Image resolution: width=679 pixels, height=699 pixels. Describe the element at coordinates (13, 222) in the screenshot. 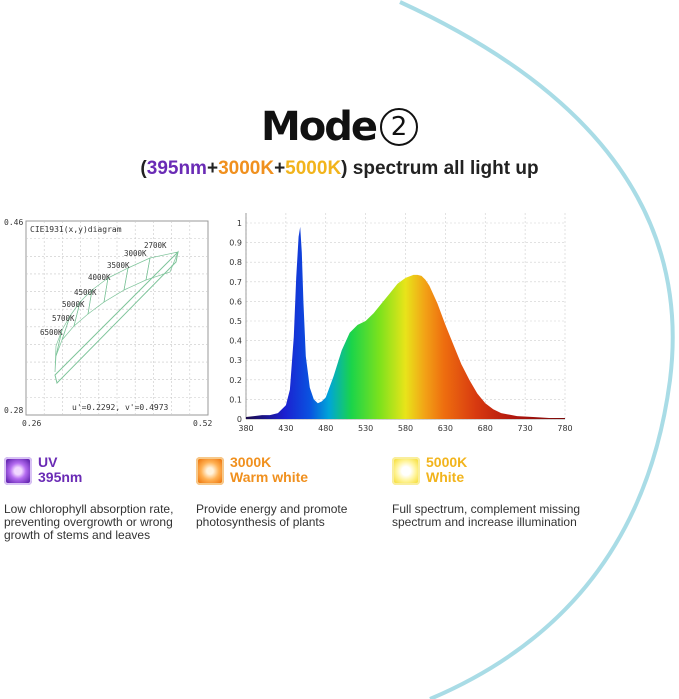

I see `cie-y-tick-max: 0.46` at that location.